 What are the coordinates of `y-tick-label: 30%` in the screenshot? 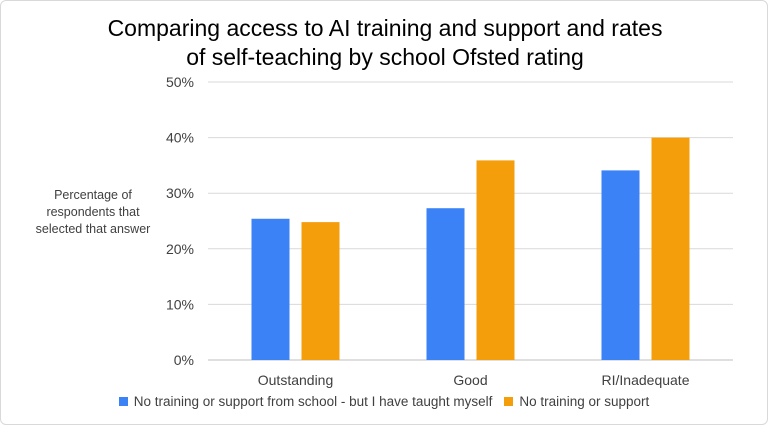 It's located at (180, 193).